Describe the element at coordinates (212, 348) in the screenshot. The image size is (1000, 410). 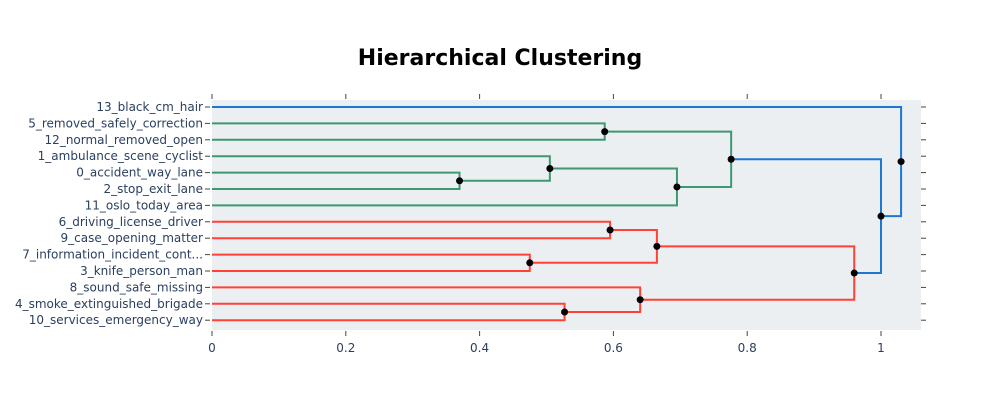
I see `x-tick-label: 0` at that location.